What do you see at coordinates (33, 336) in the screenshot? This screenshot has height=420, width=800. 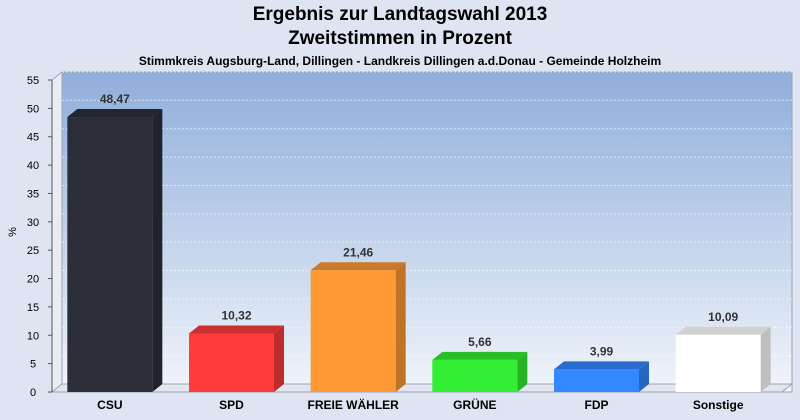 I see `y-tick-label: 10` at bounding box center [33, 336].